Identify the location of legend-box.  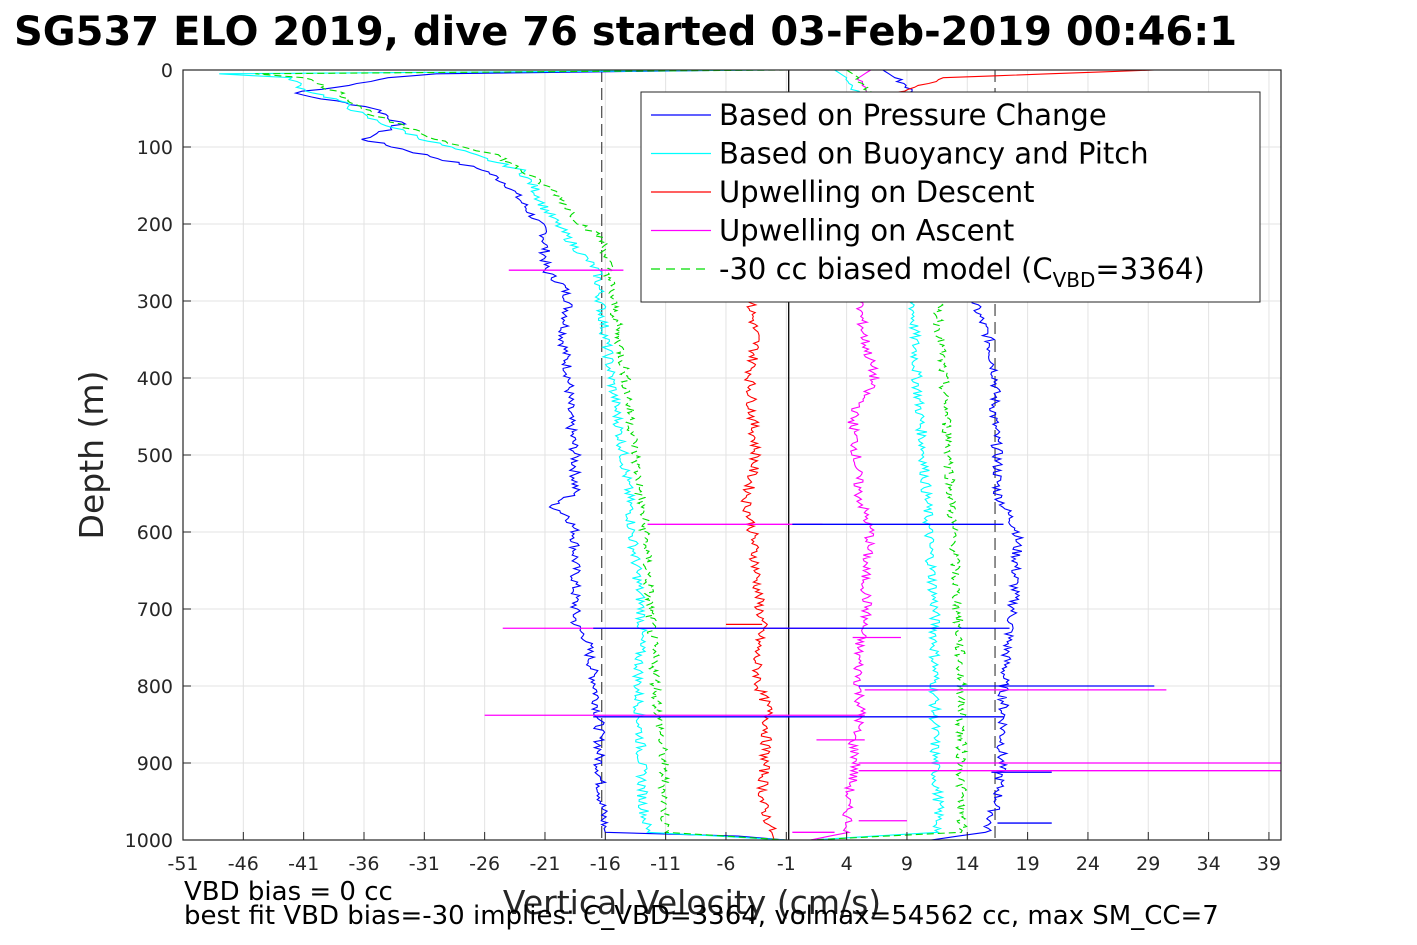
(950, 197).